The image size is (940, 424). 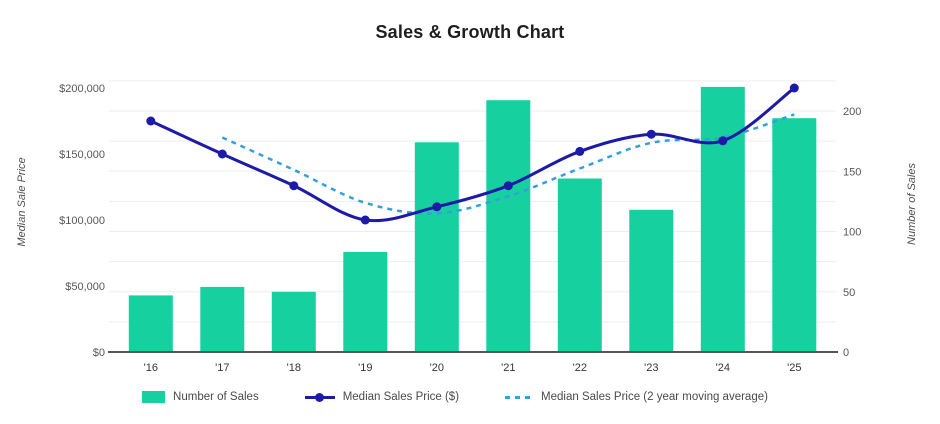 I want to click on moving-average-line, so click(x=508, y=164).